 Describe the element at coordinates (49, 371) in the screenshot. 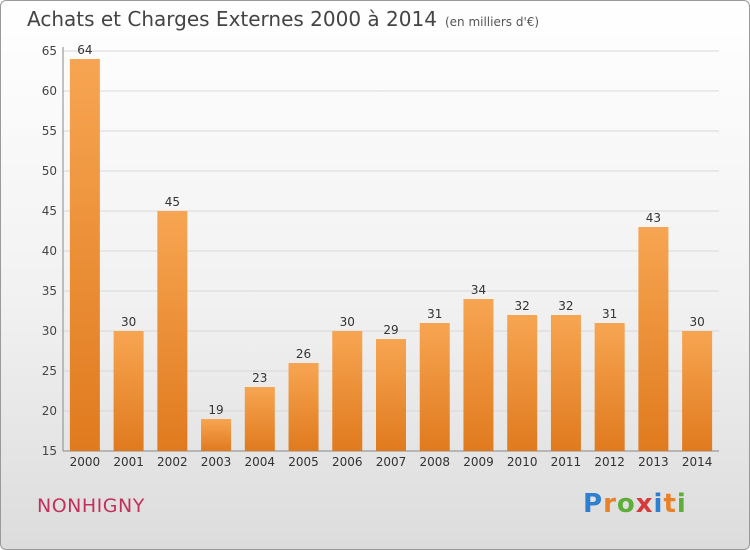

I see `y-tick-label: 25` at that location.